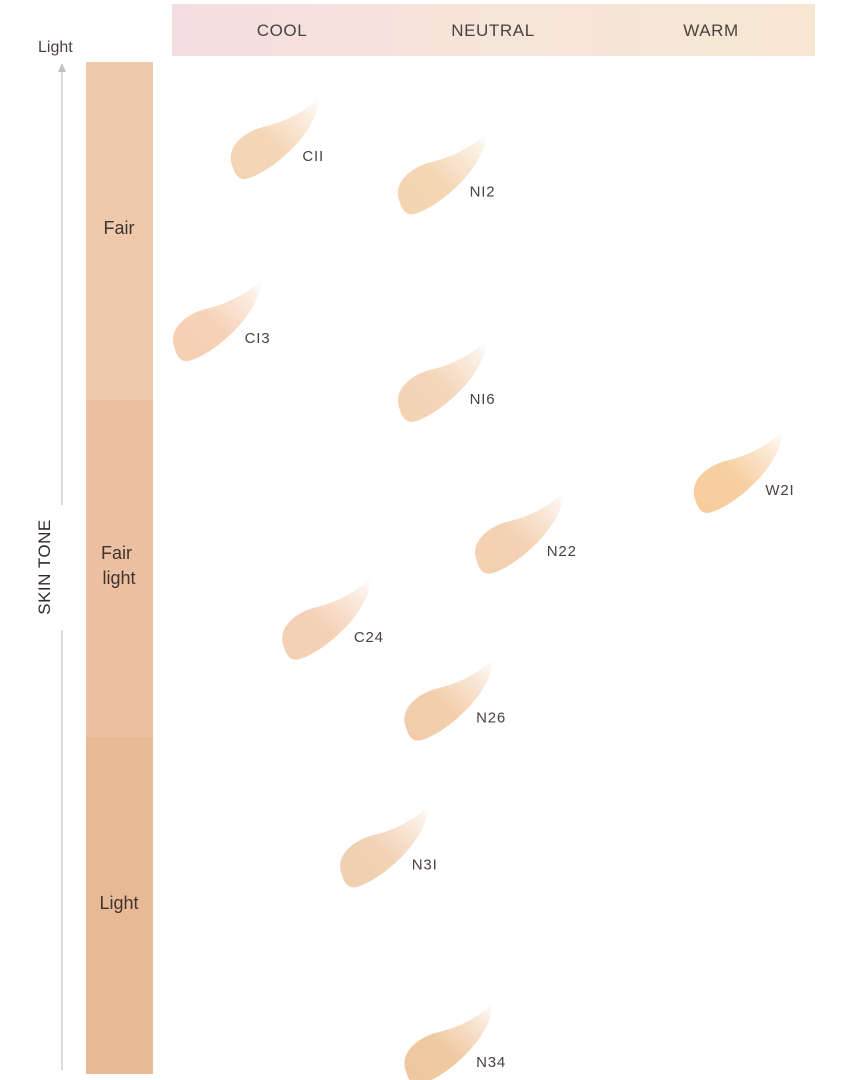 Image resolution: width=857 pixels, height=1080 pixels. Describe the element at coordinates (62, 67) in the screenshot. I see `axis-arrow-icon` at that location.